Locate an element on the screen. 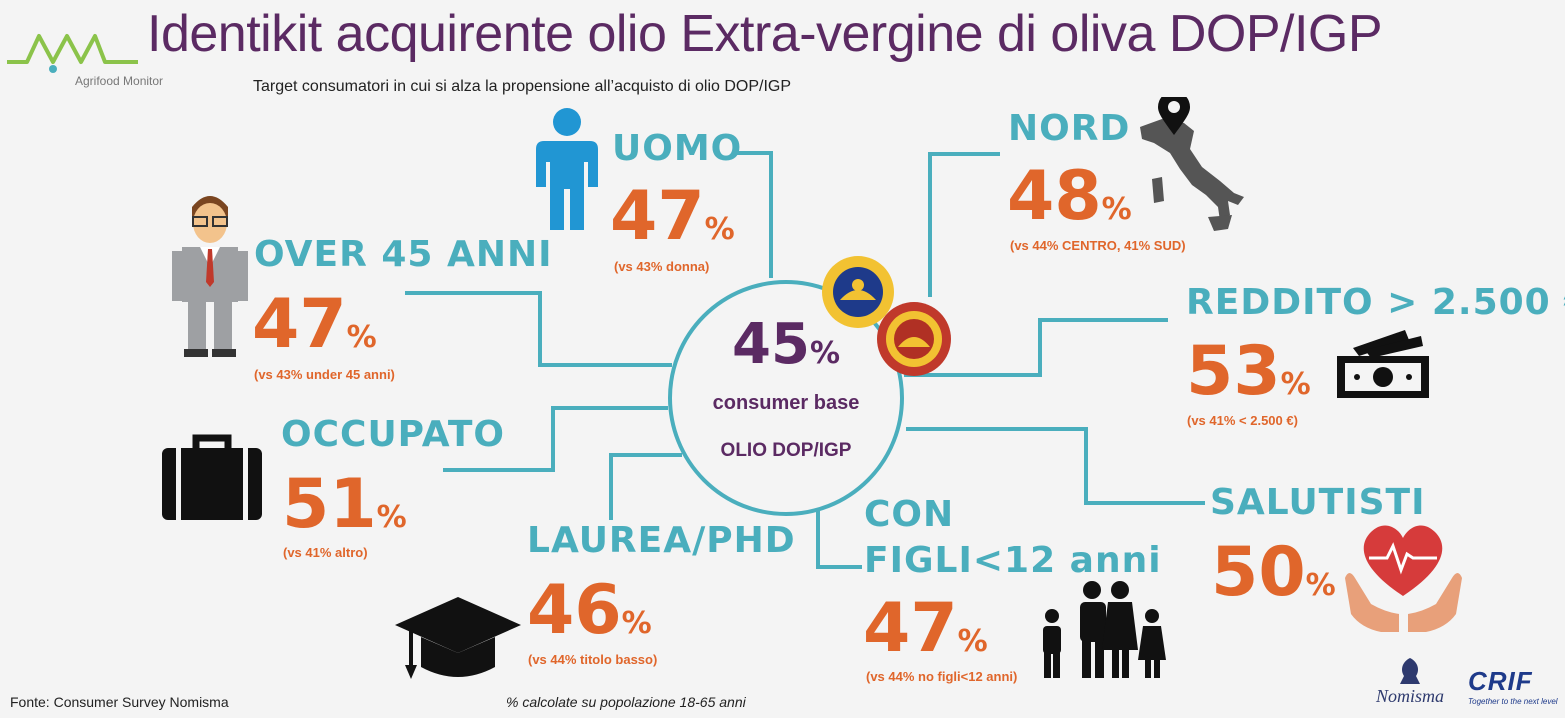 Image resolution: width=1565 pixels, height=718 pixels. italy-map-icon is located at coordinates (1192, 164).